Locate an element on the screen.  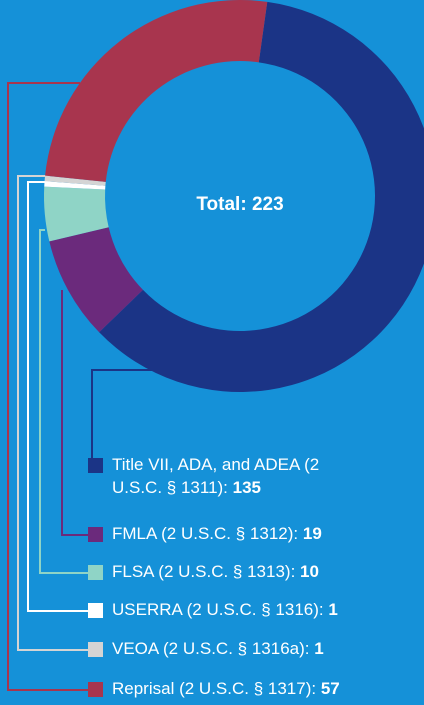
legend-value: 19 is located at coordinates (312, 533).